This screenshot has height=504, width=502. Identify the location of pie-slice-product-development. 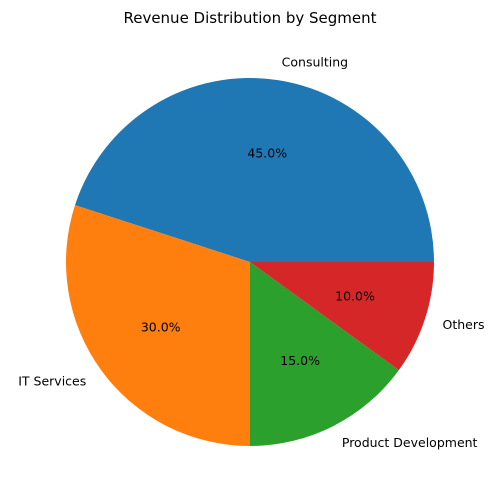
(324, 354).